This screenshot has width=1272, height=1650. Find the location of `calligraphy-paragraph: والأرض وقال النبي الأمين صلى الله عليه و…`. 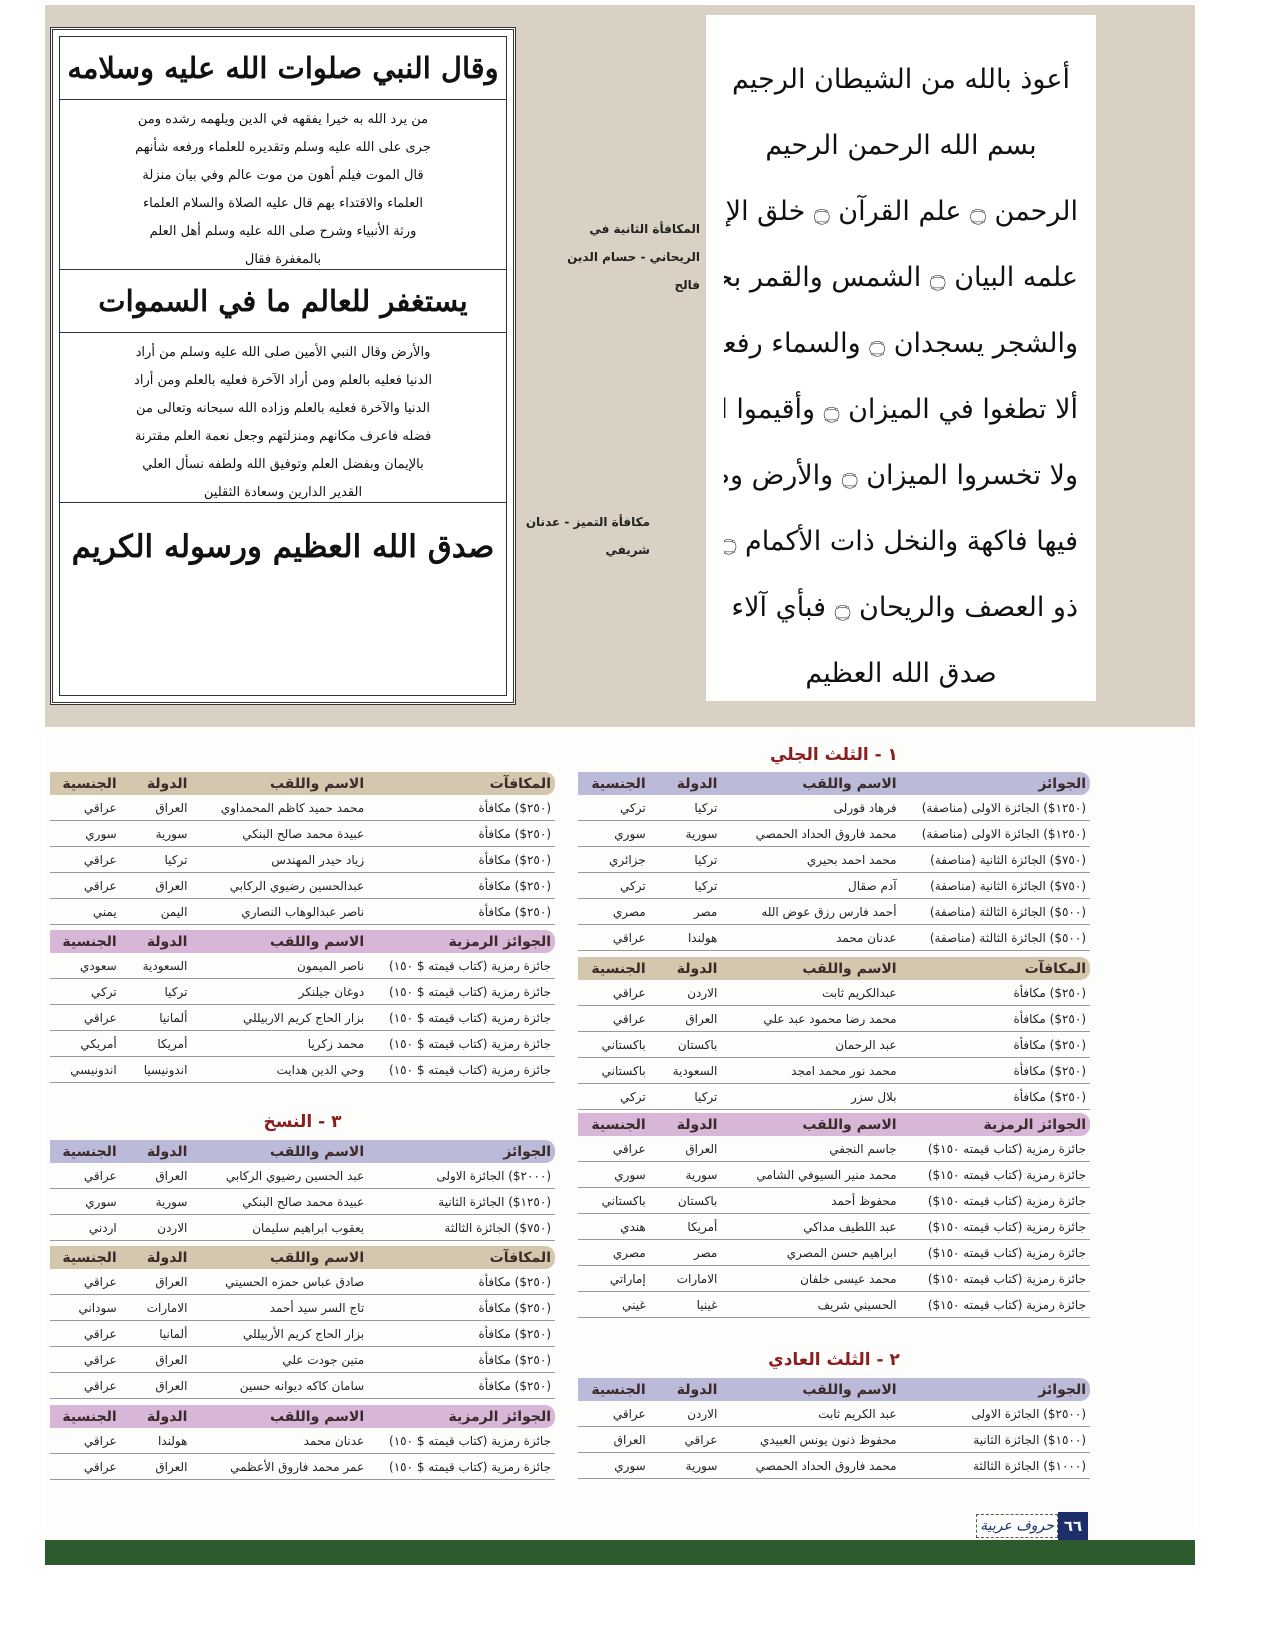

calligraphy-paragraph: والأرض وقال النبي الأمين صلى الله عليه و… is located at coordinates (283, 418).